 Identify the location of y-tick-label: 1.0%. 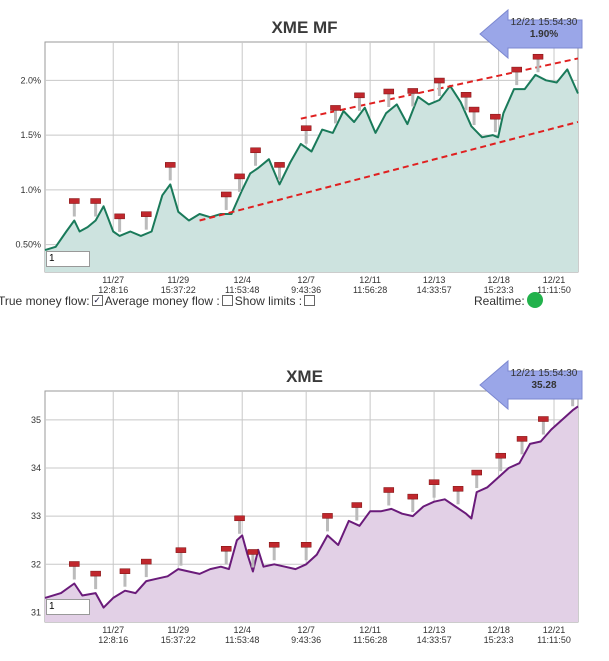
(30, 190).